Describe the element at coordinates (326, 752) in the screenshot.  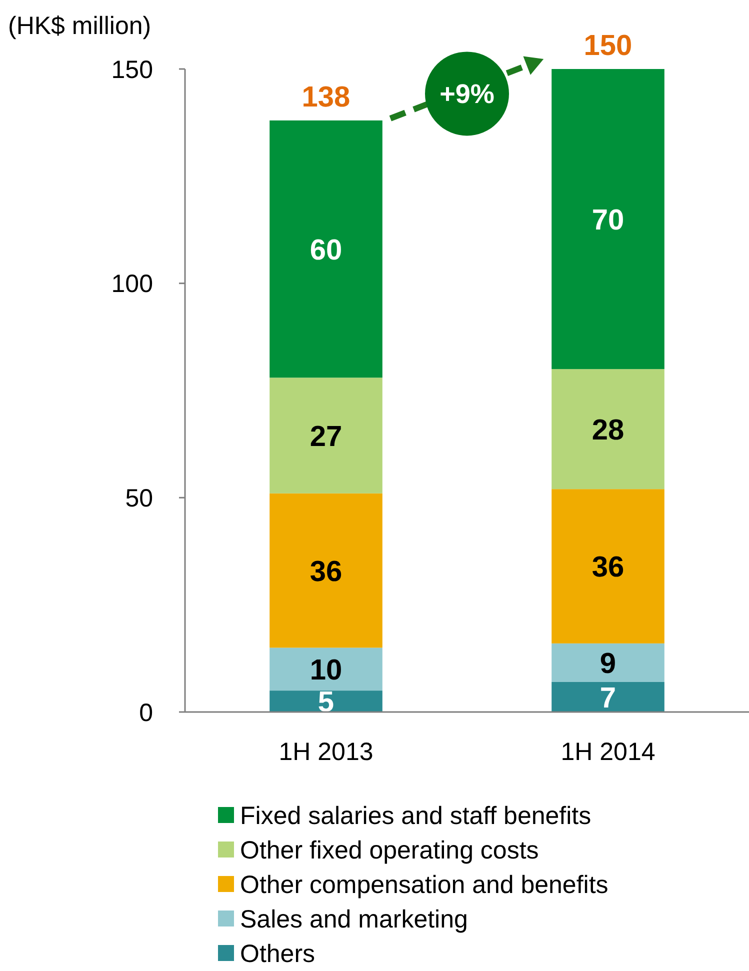
I see `x-tick-label: 1H 2013` at that location.